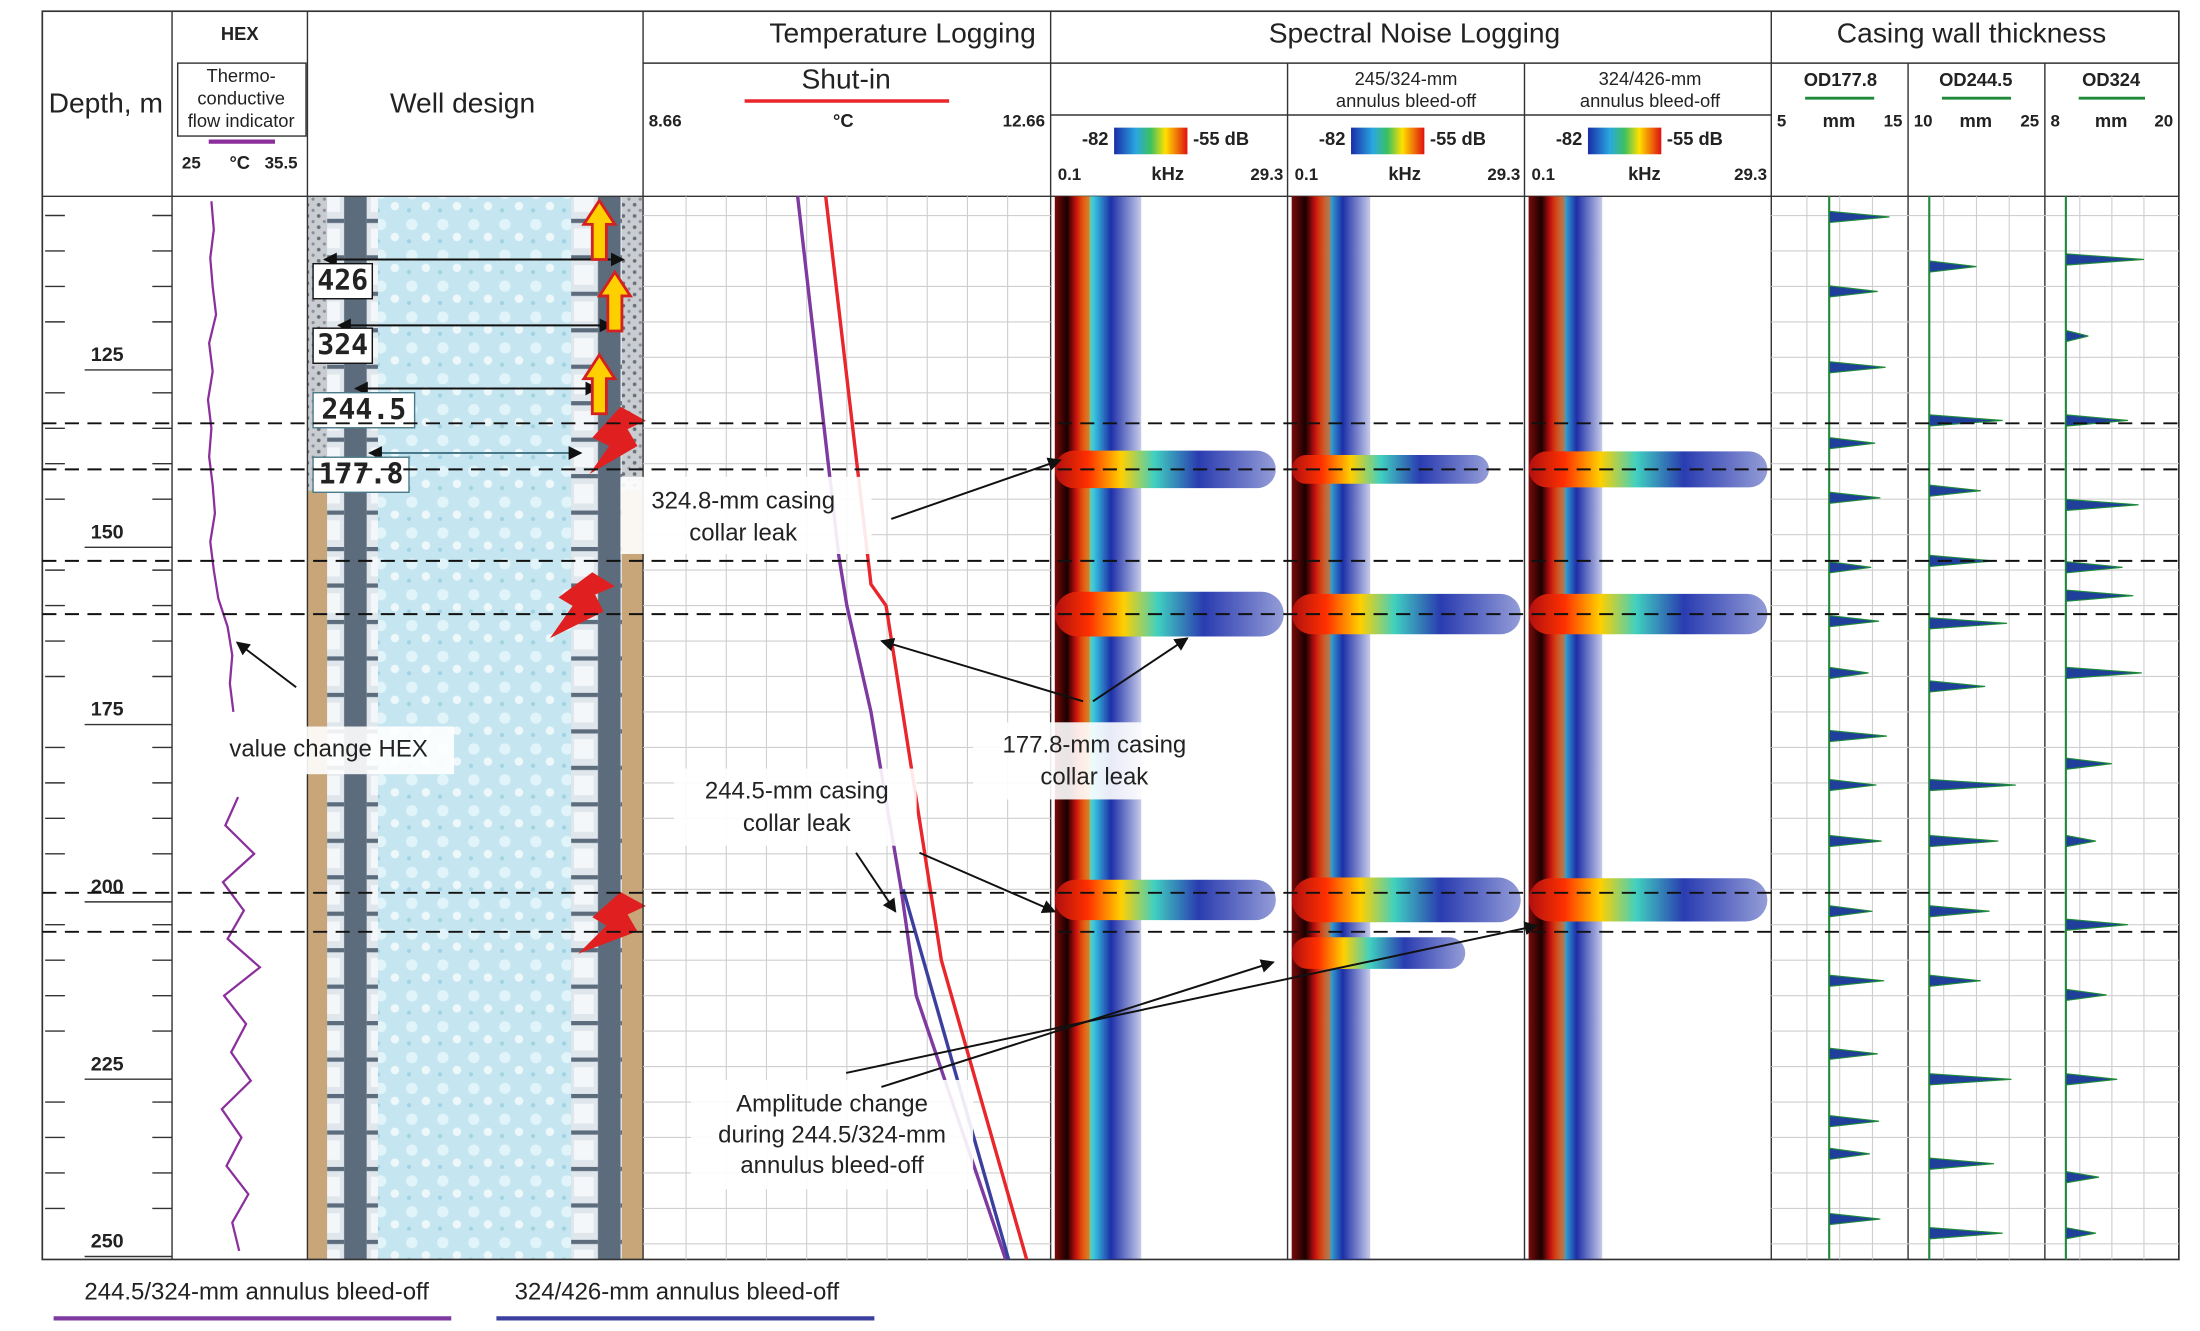  I want to click on depth-label: Depth, m, so click(106, 103).